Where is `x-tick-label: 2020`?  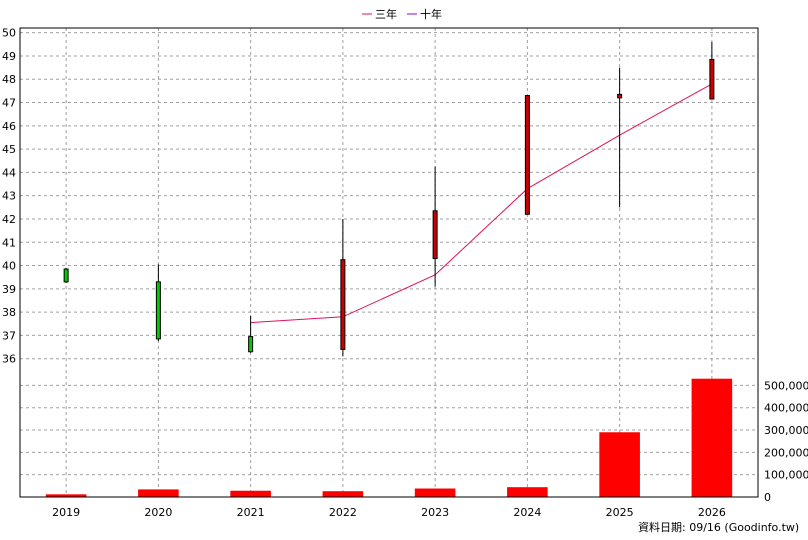 x-tick-label: 2020 is located at coordinates (158, 512).